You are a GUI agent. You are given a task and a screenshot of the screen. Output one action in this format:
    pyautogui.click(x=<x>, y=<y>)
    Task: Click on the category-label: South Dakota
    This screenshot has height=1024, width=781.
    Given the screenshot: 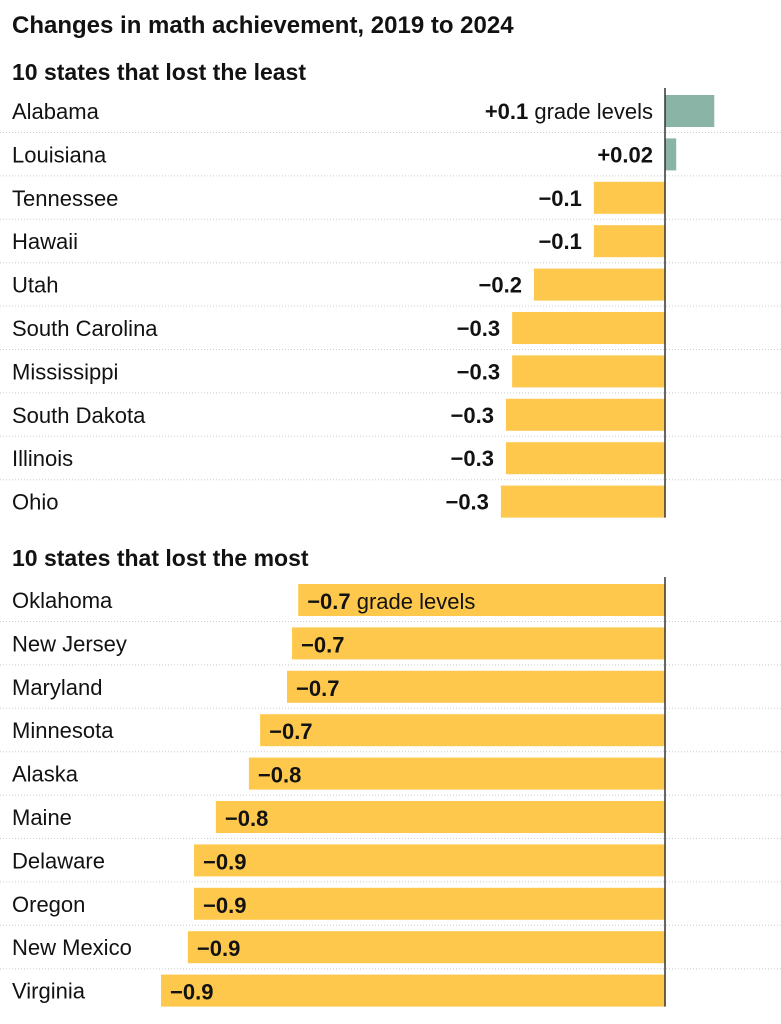 What is the action you would take?
    pyautogui.click(x=79, y=415)
    